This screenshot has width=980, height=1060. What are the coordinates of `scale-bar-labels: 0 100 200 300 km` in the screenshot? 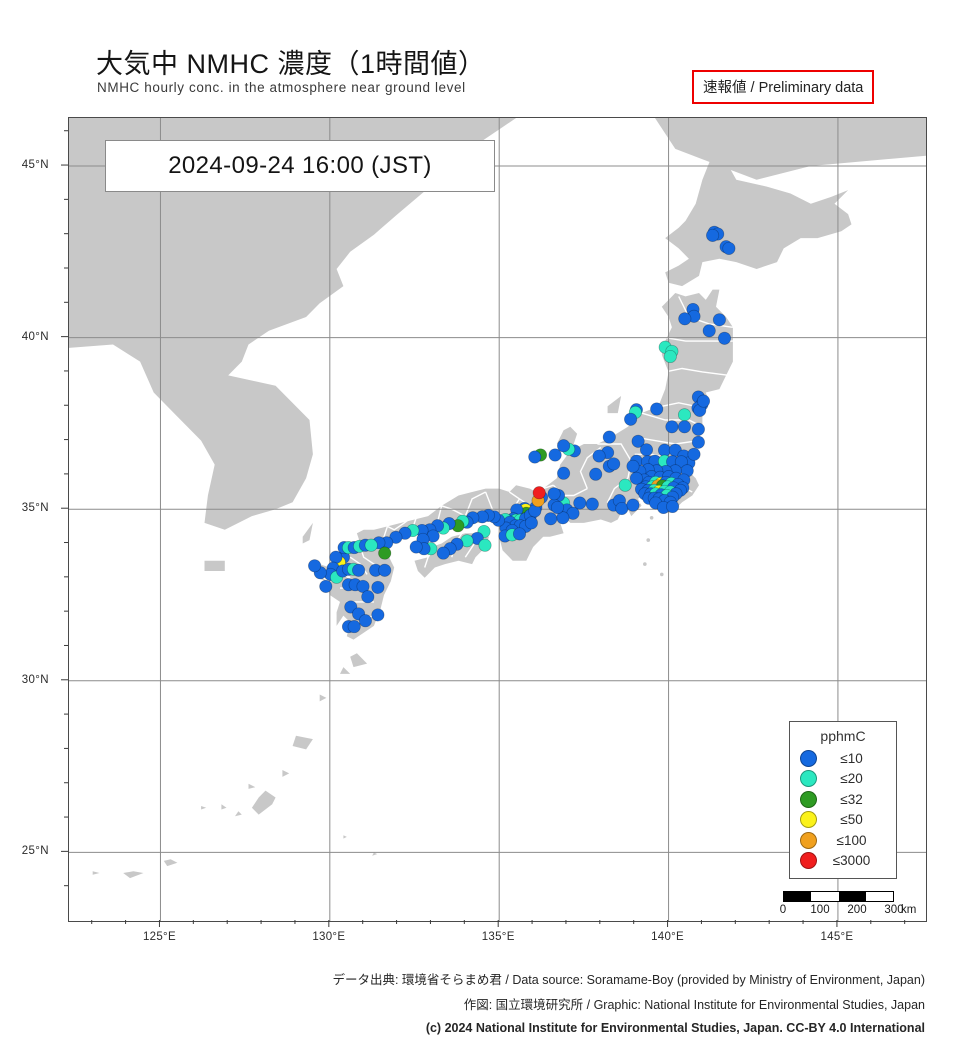 It's located at (856, 912).